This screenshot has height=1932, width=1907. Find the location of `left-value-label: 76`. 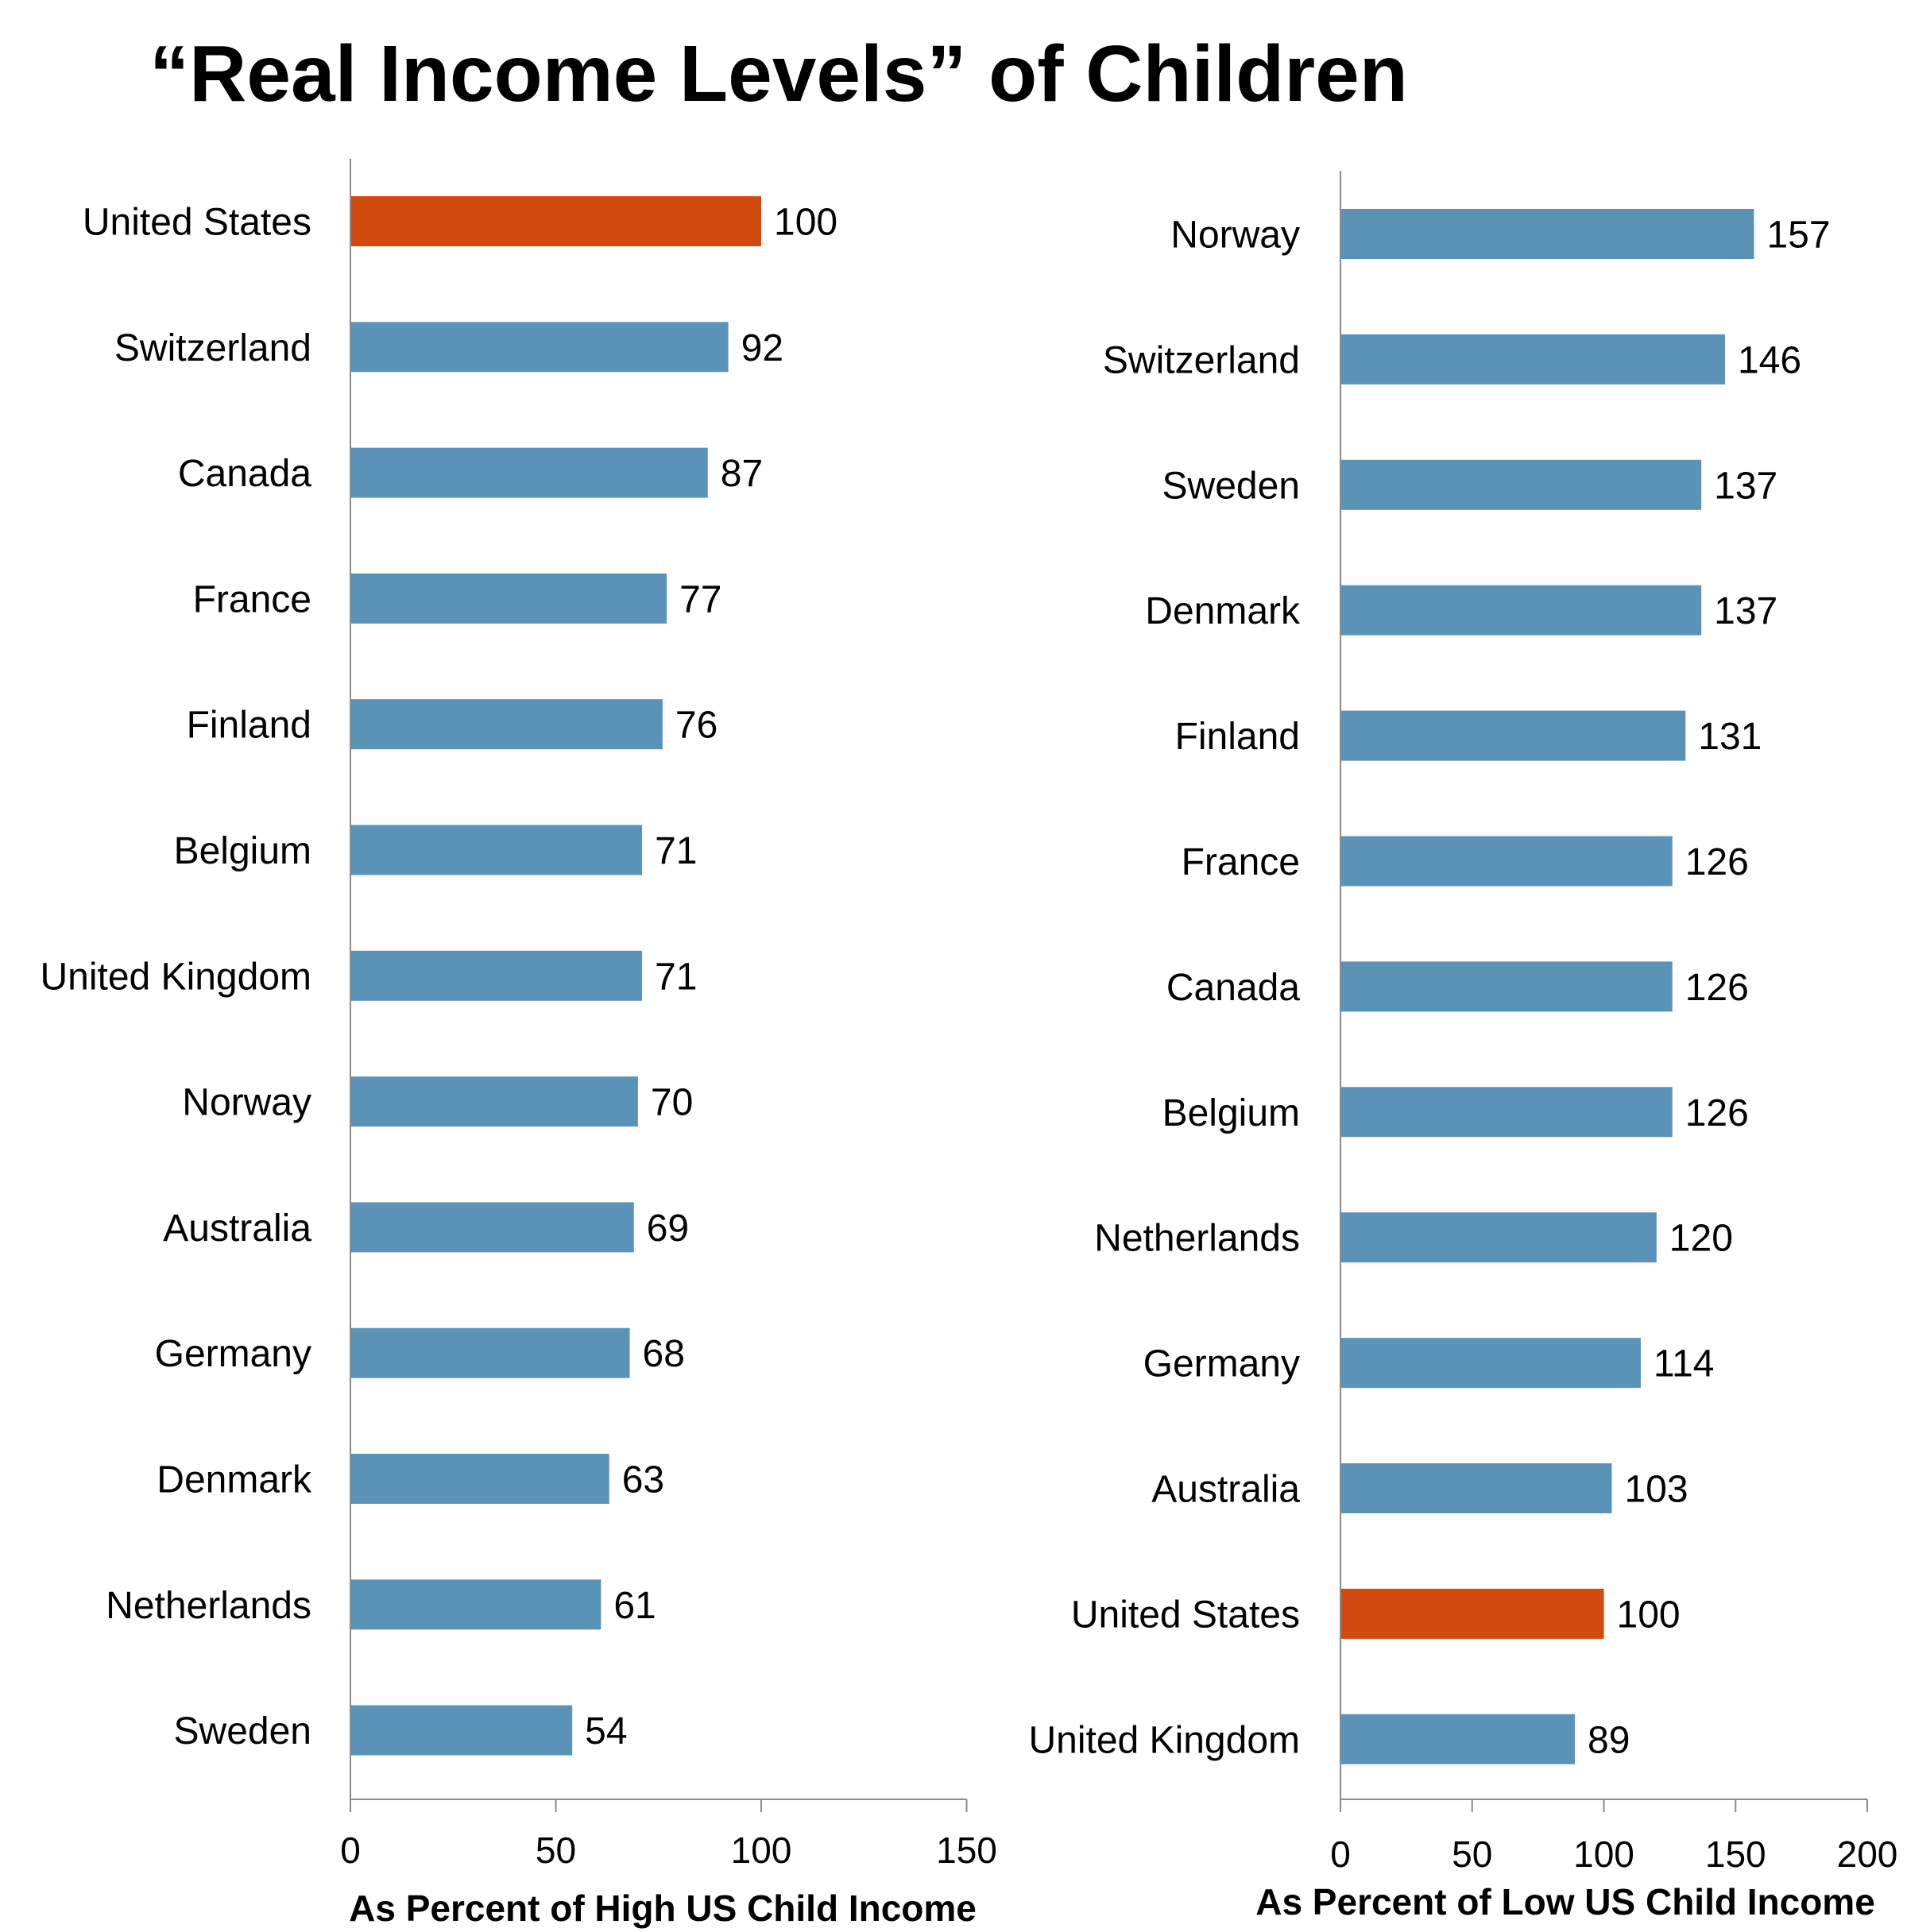

left-value-label: 76 is located at coordinates (696, 726).